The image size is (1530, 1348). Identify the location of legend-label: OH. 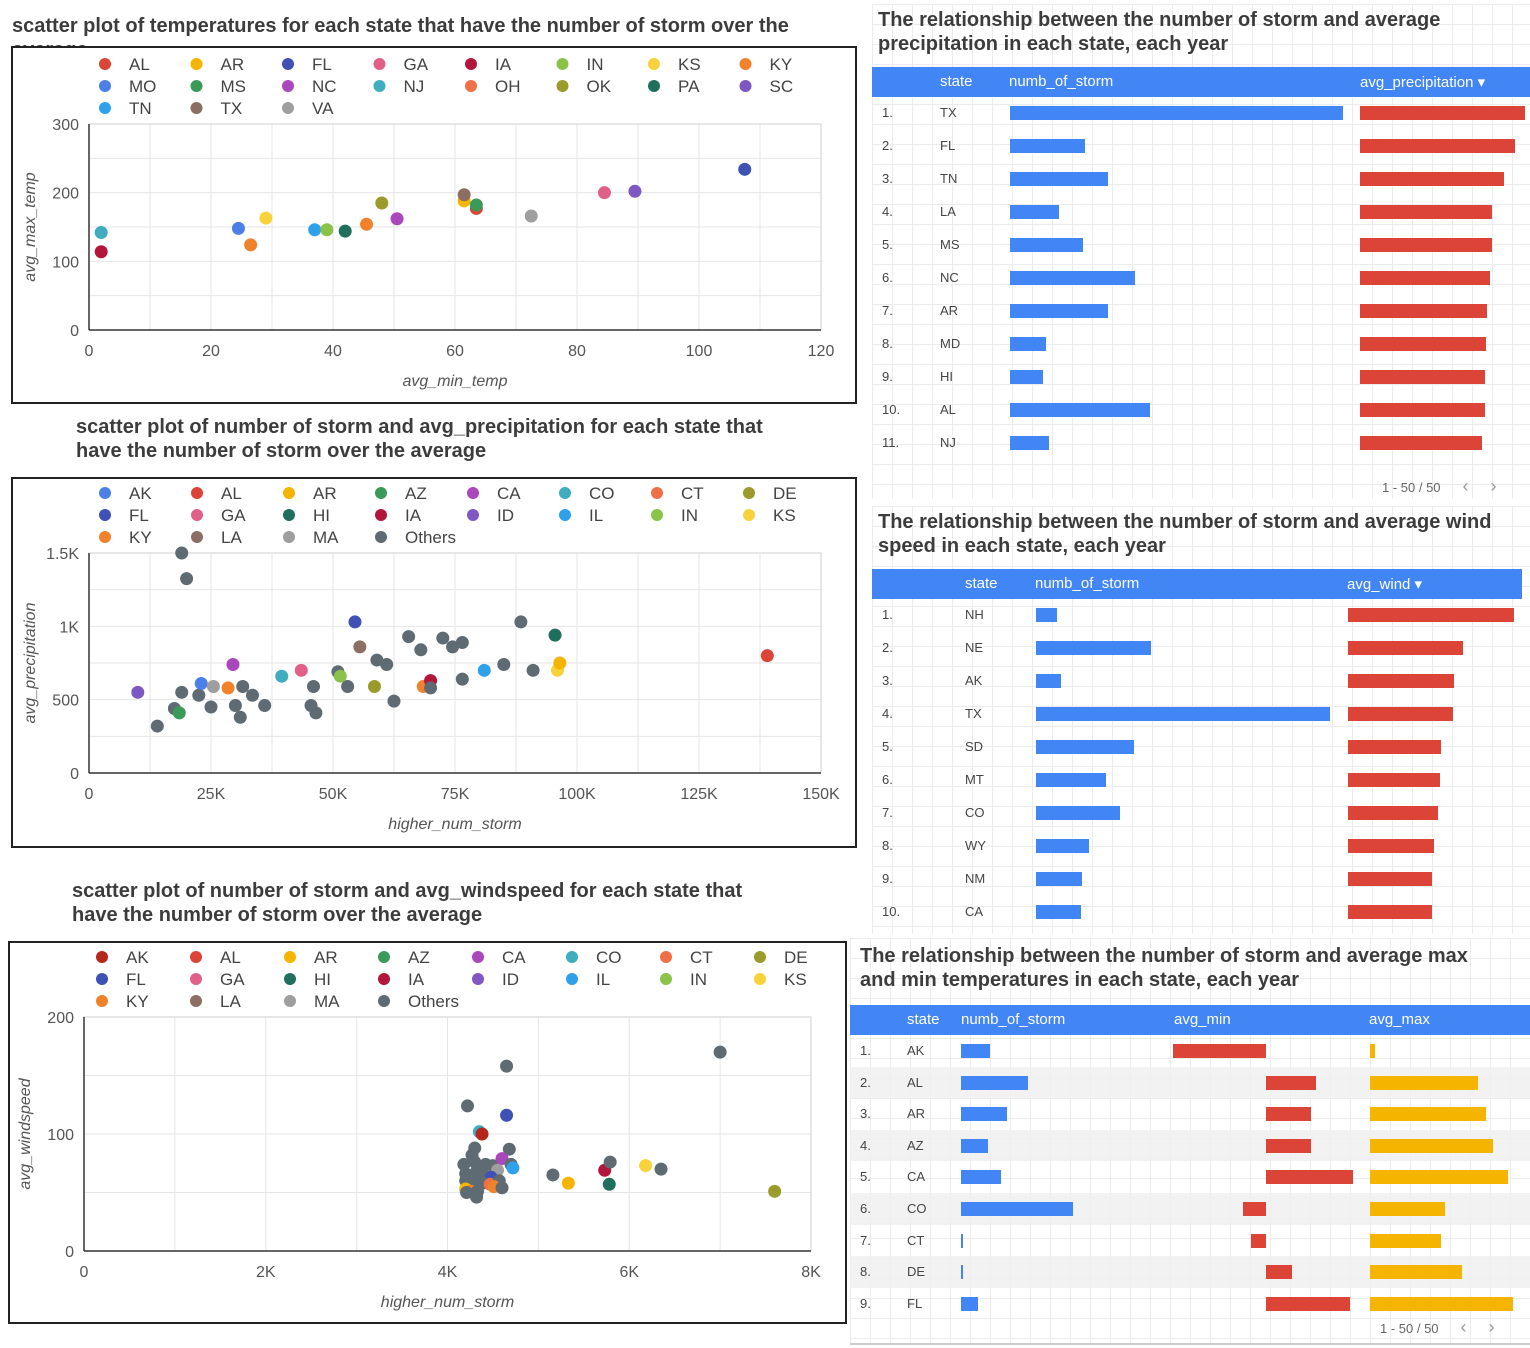
(508, 86).